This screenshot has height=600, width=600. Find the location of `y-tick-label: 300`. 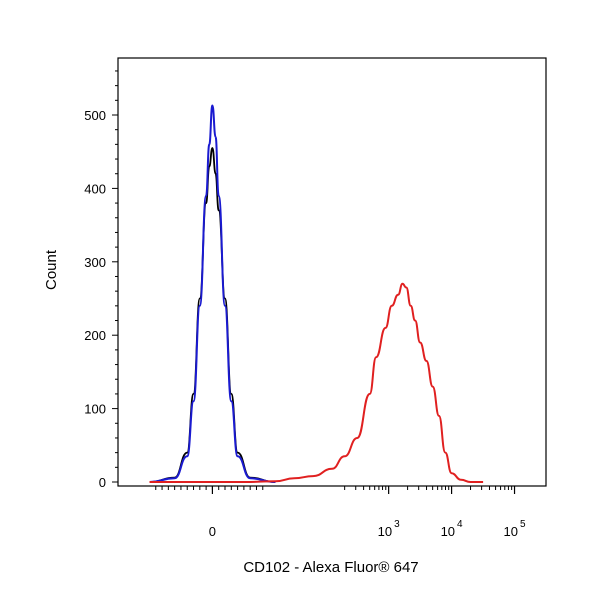

y-tick-label: 300 is located at coordinates (95, 262).